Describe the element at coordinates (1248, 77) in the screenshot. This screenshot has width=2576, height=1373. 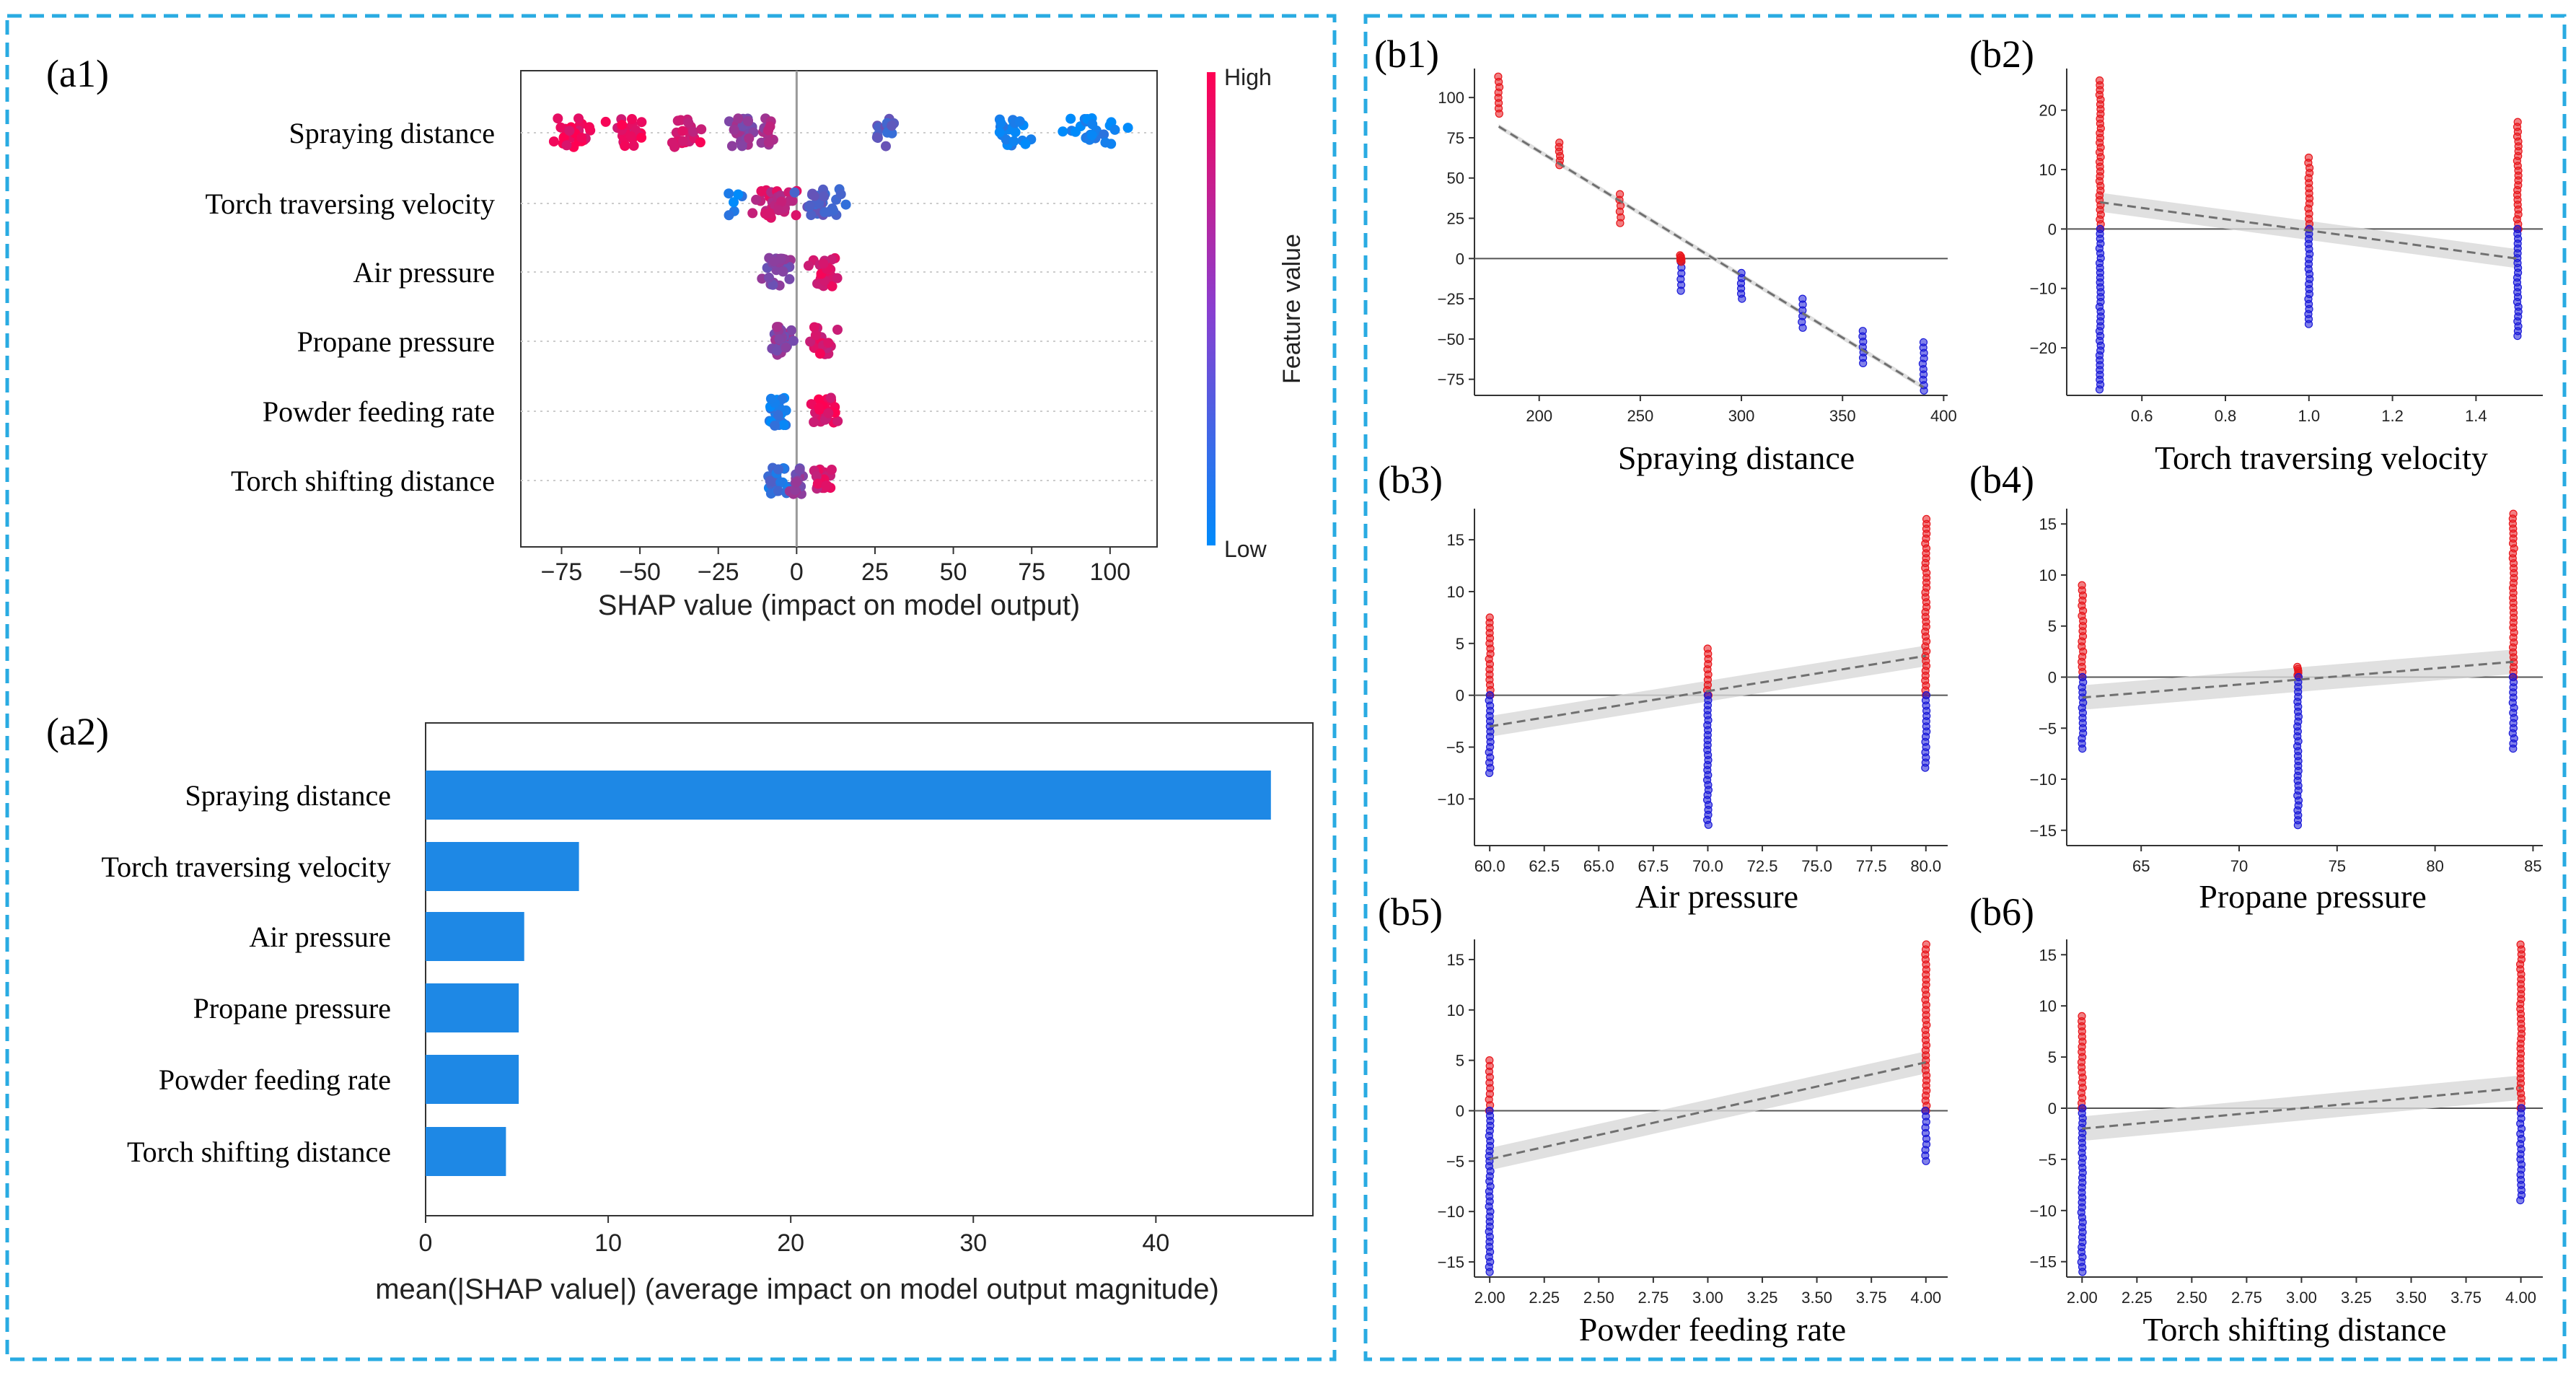
I see `colorbar-high-label: High` at that location.